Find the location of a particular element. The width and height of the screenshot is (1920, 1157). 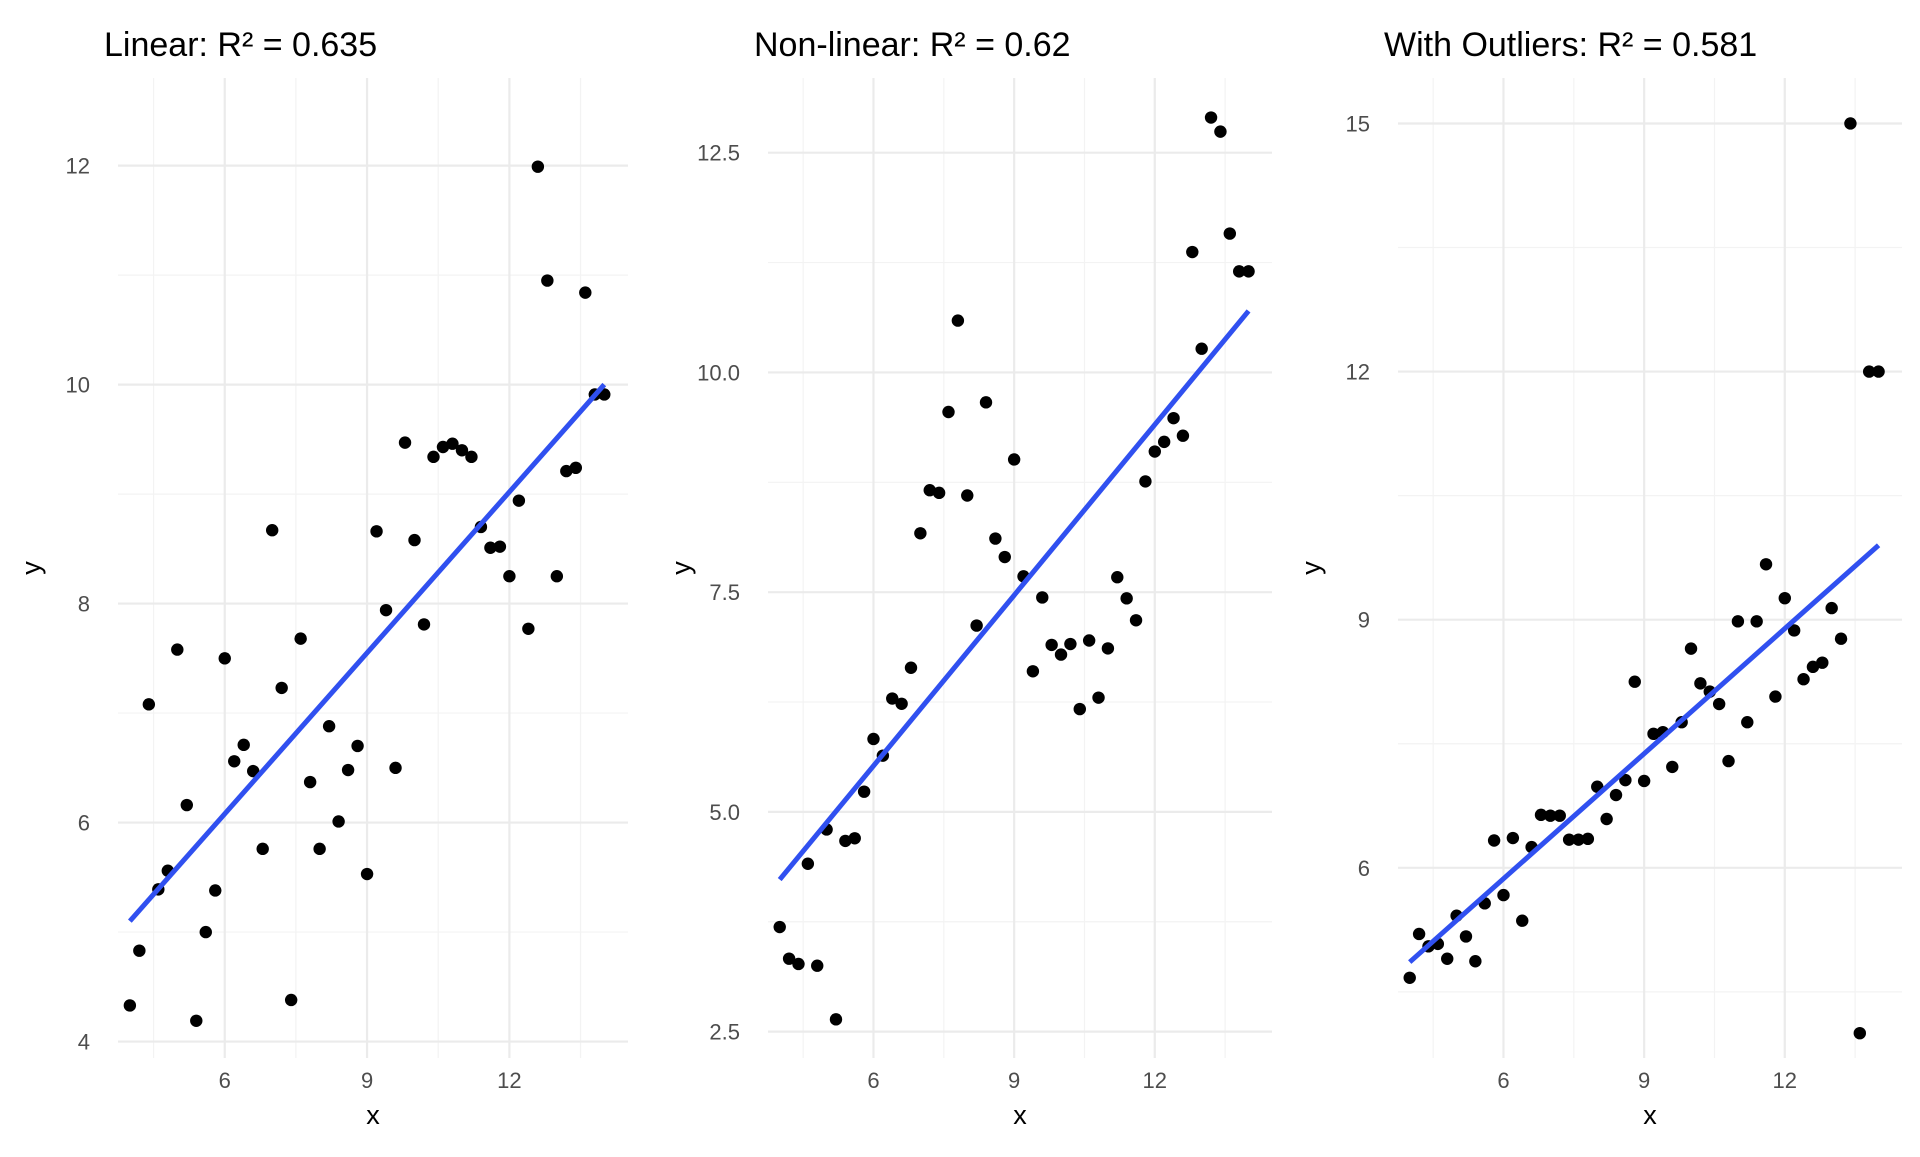

y-tick-label: 10 is located at coordinates (78, 385).